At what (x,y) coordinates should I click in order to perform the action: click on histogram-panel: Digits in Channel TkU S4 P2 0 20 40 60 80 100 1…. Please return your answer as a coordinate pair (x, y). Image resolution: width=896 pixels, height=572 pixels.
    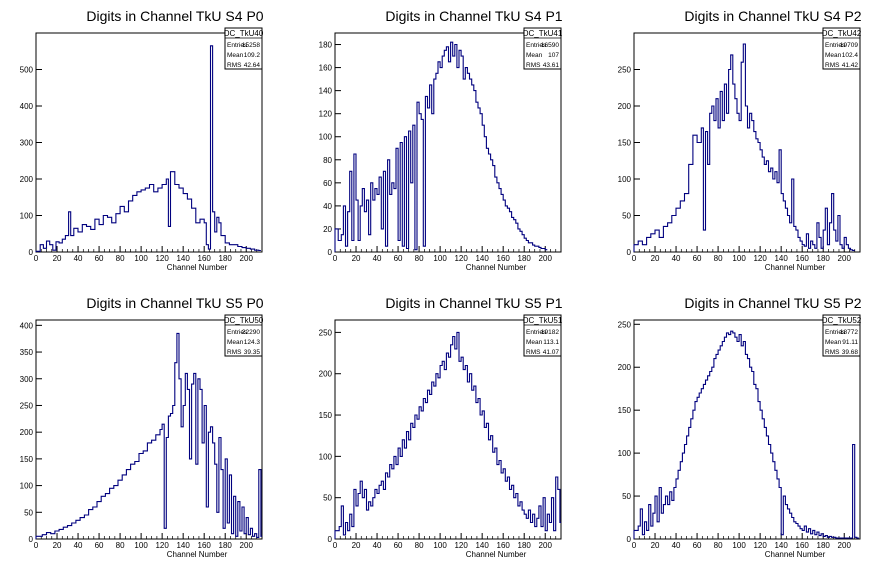
    Looking at the image, I should click on (740, 140).